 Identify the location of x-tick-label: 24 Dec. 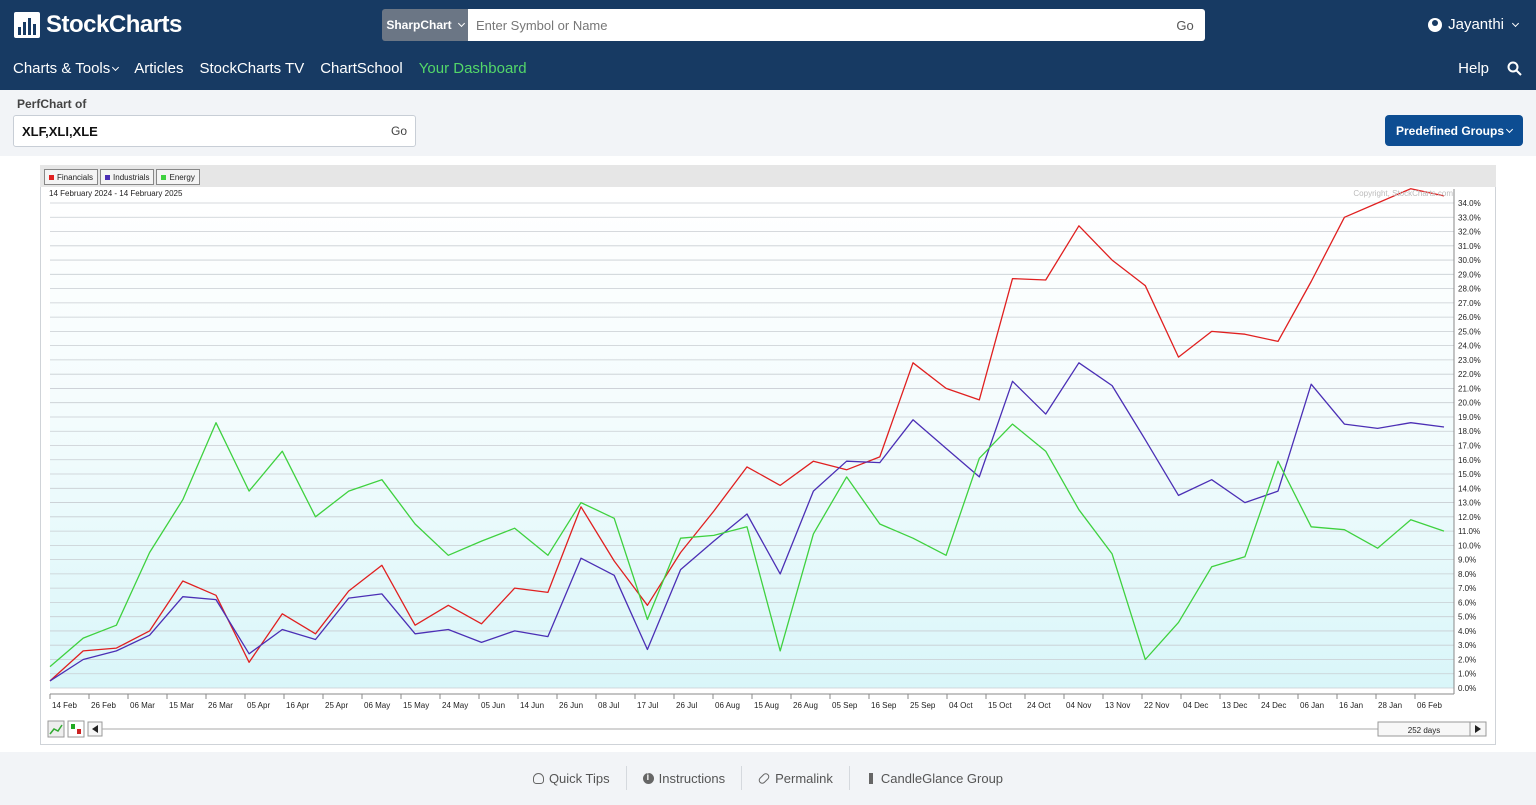
(1273, 705).